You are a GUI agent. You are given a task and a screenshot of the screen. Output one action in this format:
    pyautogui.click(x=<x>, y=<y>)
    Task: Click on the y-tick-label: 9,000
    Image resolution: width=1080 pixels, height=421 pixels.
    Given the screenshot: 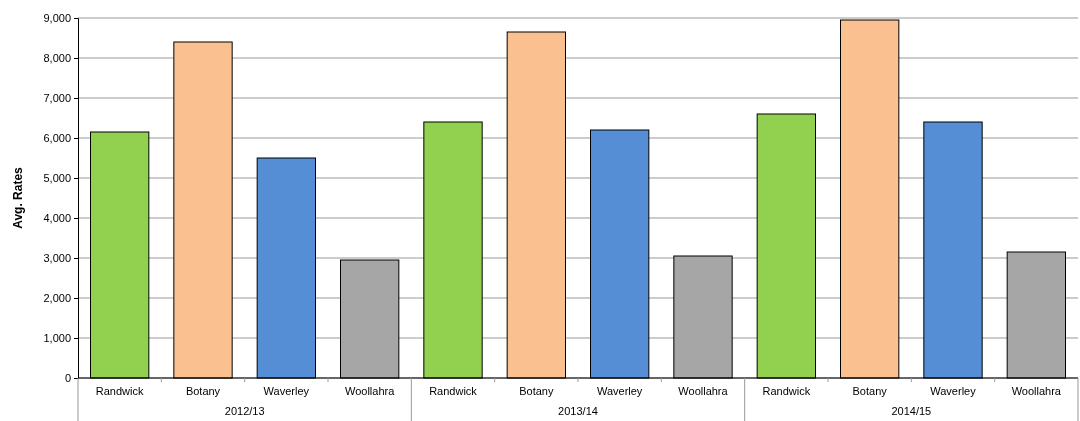 What is the action you would take?
    pyautogui.click(x=57, y=18)
    